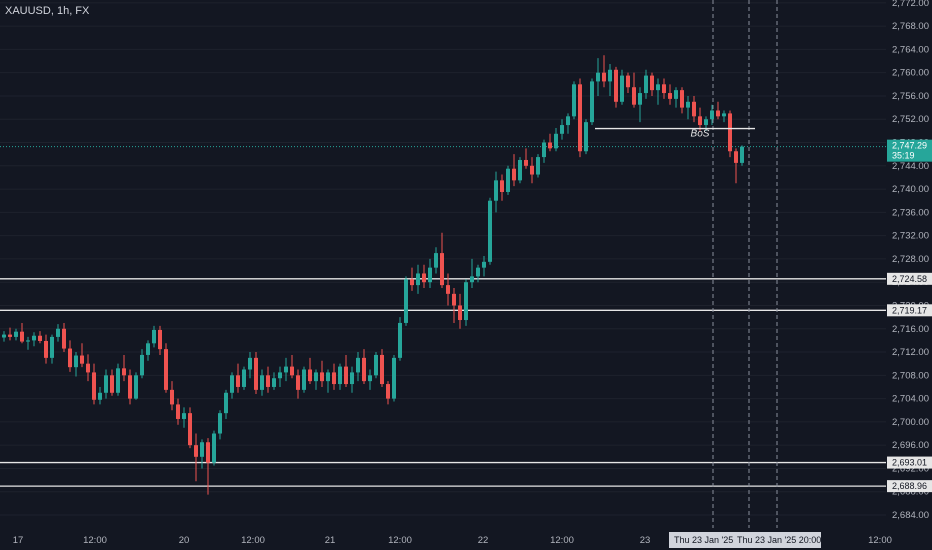 The height and width of the screenshot is (550, 932). I want to click on price-tick-label: 2,760.00, so click(910, 73).